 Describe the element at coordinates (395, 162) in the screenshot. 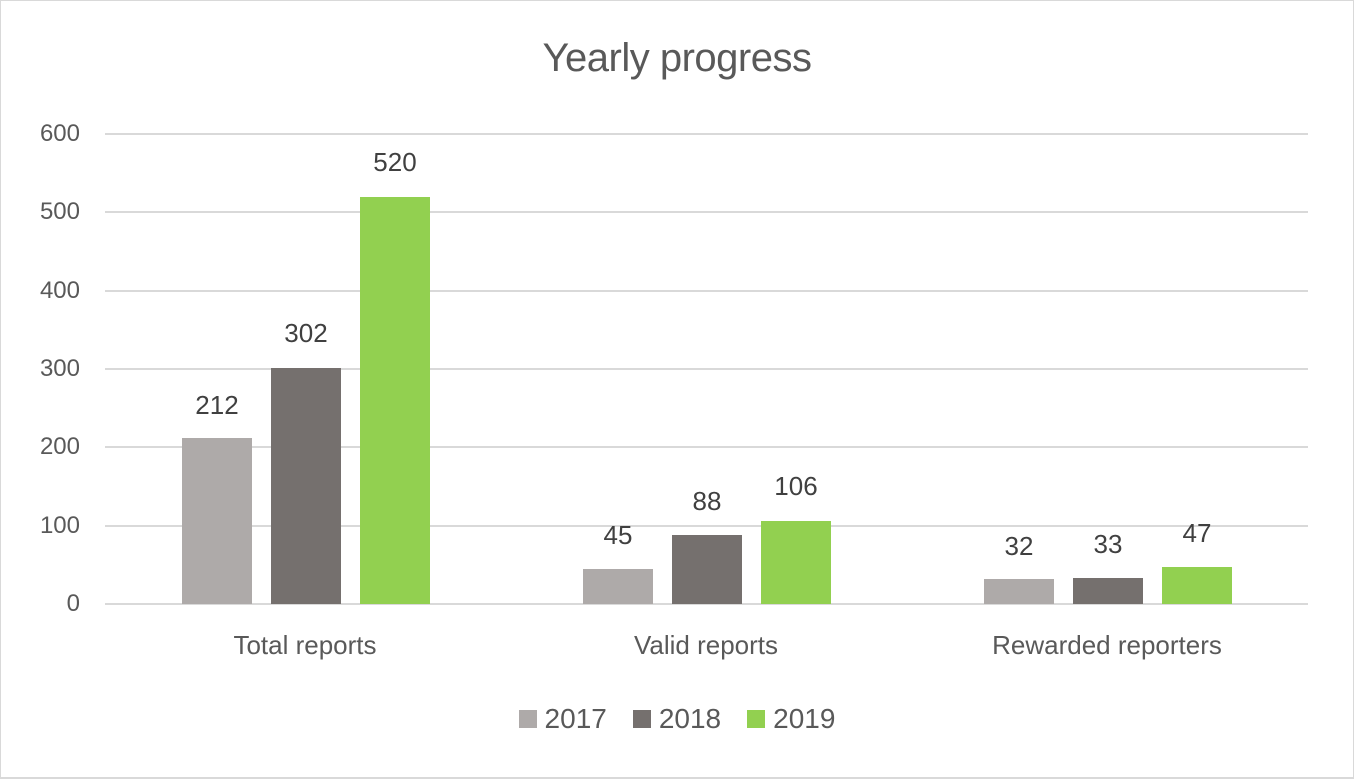

I see `data-label: 520` at that location.